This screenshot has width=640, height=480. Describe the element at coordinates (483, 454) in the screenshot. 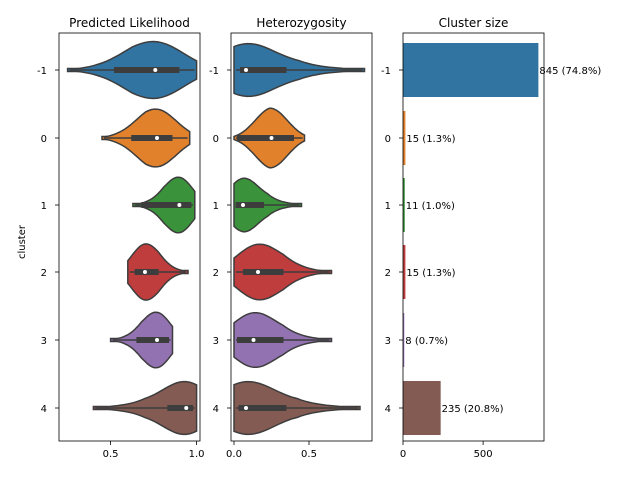

I see `x-tick-label: 500` at that location.